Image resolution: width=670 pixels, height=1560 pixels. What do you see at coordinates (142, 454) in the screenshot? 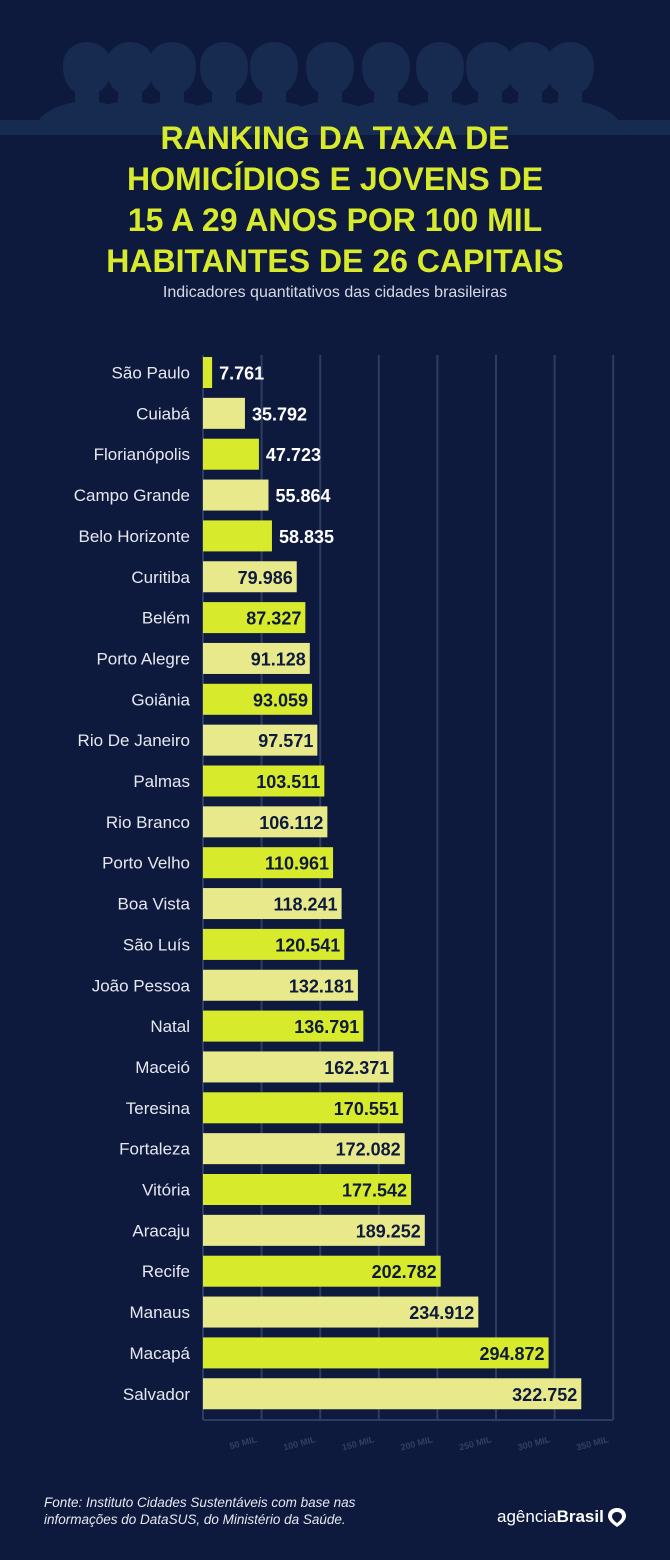
I see `category-label: Florianópolis` at bounding box center [142, 454].